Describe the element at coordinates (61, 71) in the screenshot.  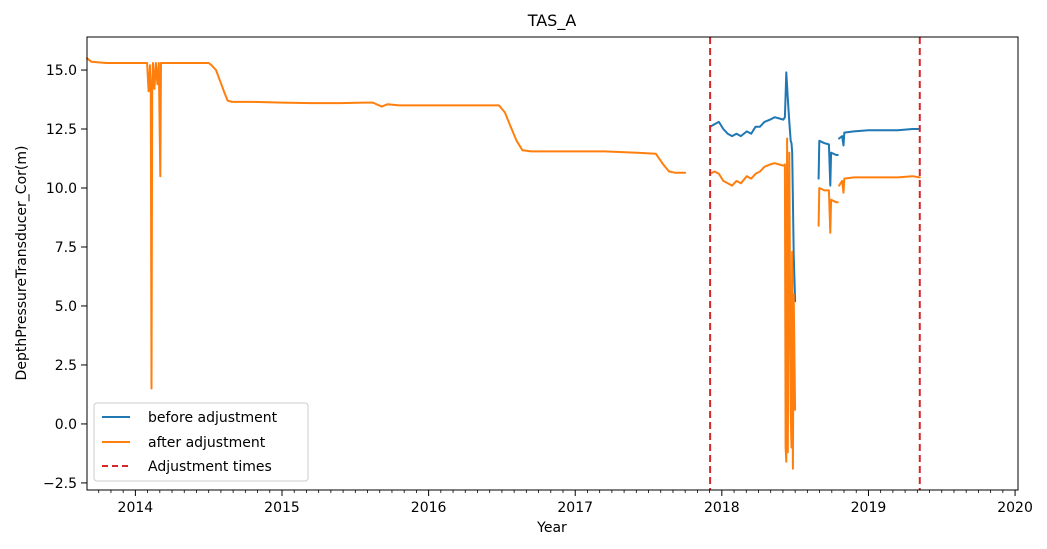
I see `y-tick-label: 15.0` at that location.